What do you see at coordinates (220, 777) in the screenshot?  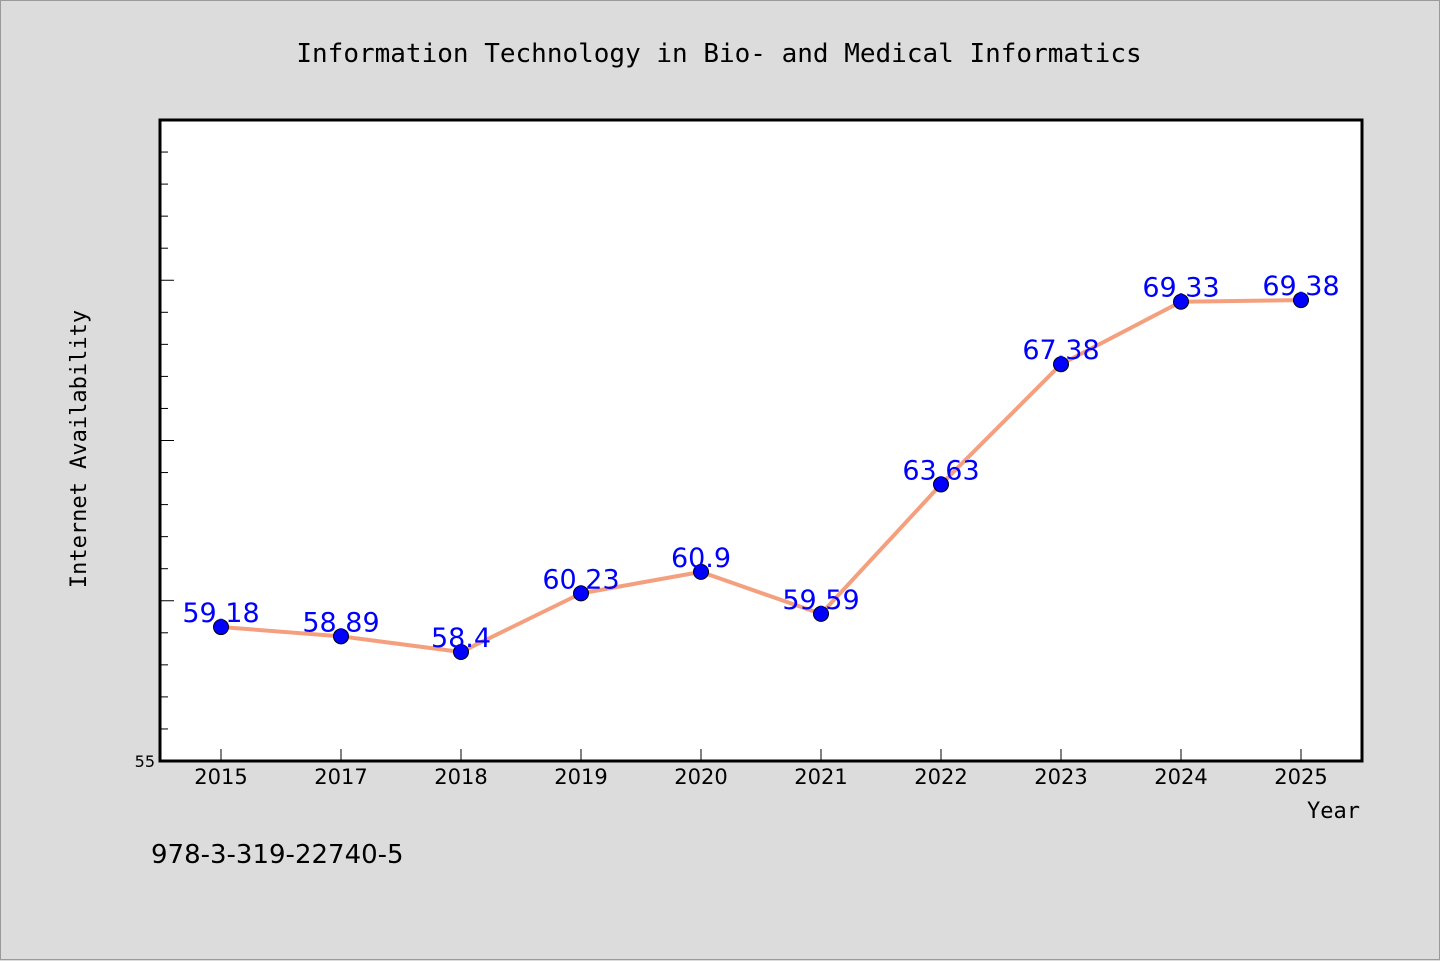 I see `x-tick-label: 2015` at bounding box center [220, 777].